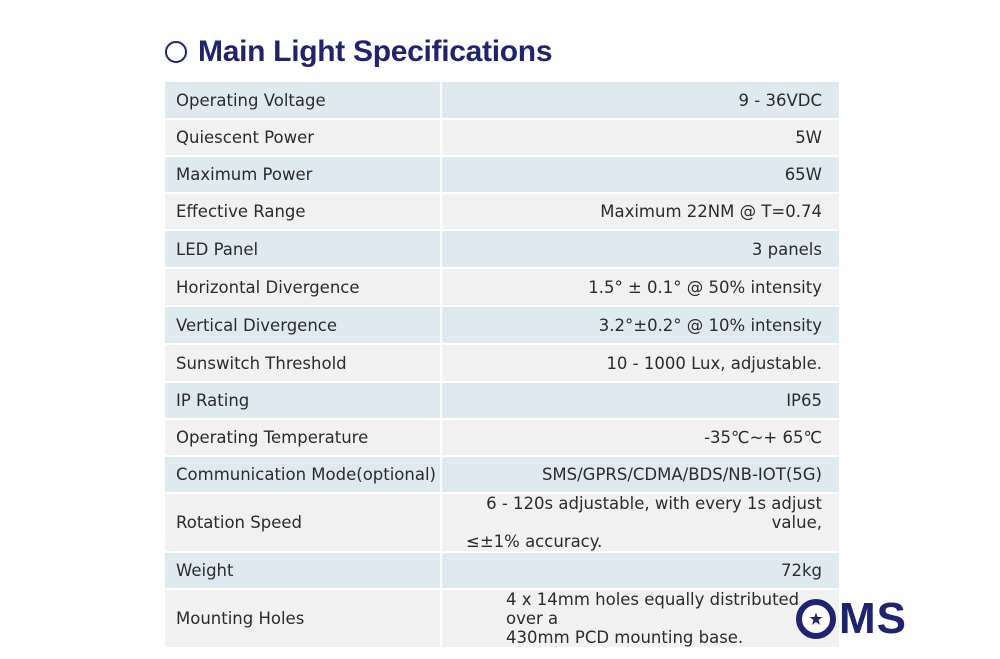 Image resolution: width=1000 pixels, height=659 pixels. Describe the element at coordinates (303, 138) in the screenshot. I see `spec-label: Quiescent Power` at that location.